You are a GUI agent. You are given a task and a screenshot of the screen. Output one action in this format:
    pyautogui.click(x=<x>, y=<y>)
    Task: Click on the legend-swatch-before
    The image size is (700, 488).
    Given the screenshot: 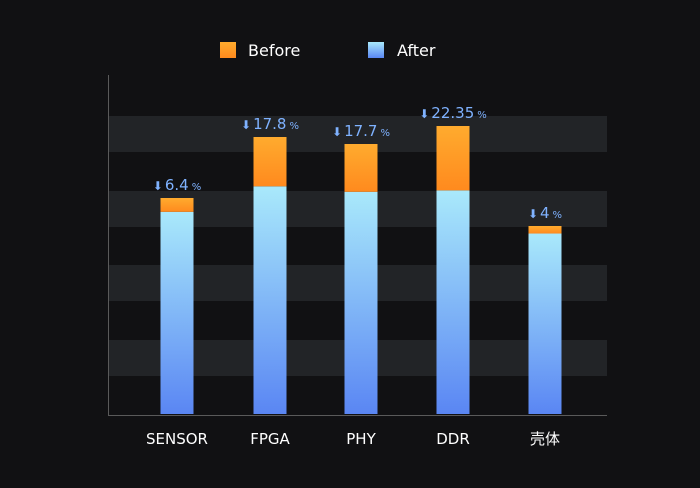 What is the action you would take?
    pyautogui.click(x=228, y=50)
    